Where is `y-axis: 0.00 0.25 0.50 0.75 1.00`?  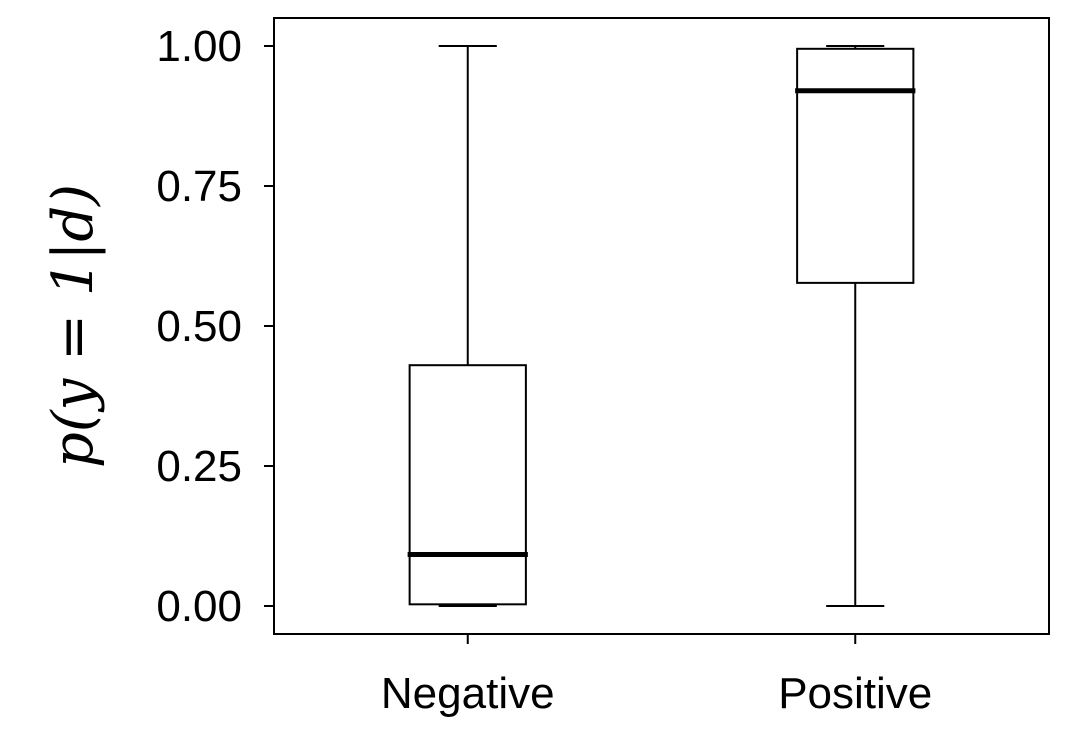
y-axis: 0.00 0.25 0.50 0.75 1.00 is located at coordinates (215, 326).